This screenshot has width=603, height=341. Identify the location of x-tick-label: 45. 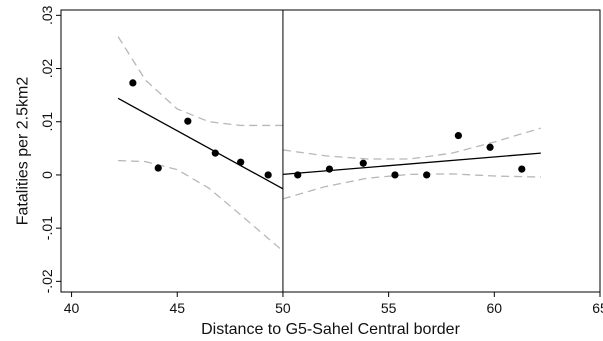
(177, 308).